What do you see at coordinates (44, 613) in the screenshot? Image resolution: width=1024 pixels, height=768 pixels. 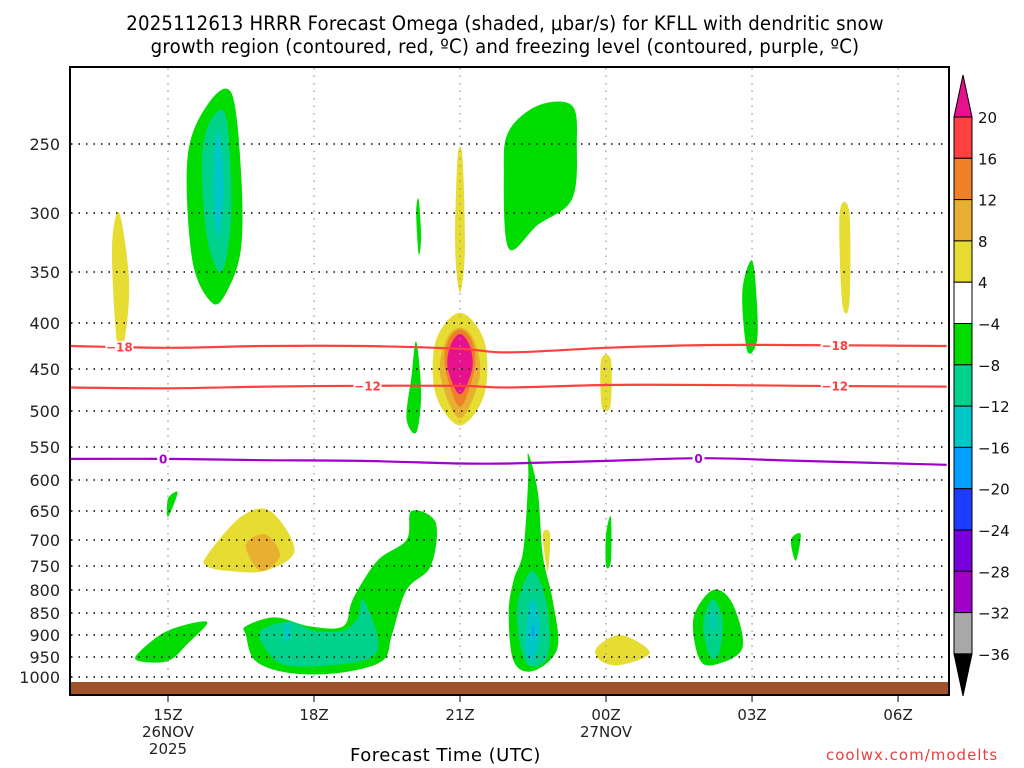 I see `y-tick-label: 850` at bounding box center [44, 613].